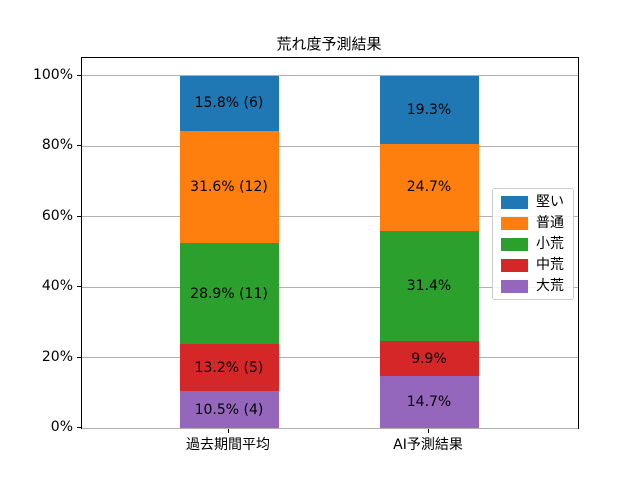 This screenshot has height=480, width=640. I want to click on bar-segment-label: 15.8% (6), so click(229, 103).